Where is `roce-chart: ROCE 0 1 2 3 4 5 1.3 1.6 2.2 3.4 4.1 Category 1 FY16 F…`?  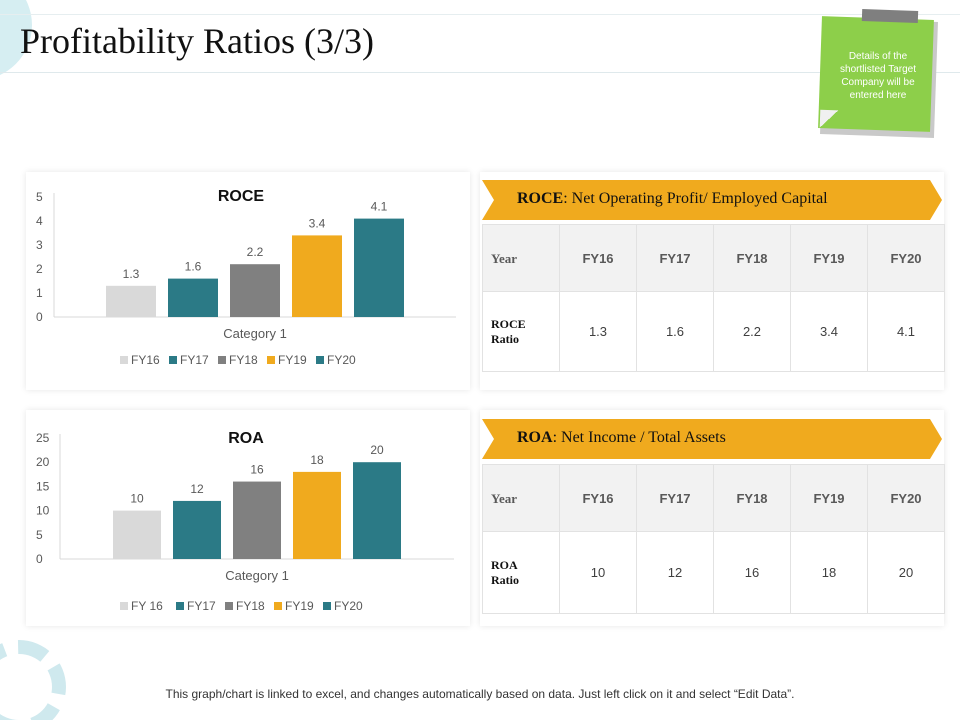
roce-chart: ROCE 0 1 2 3 4 5 1.3 1.6 2.2 3.4 4.1 Category 1 FY16 F… is located at coordinates (246, 277).